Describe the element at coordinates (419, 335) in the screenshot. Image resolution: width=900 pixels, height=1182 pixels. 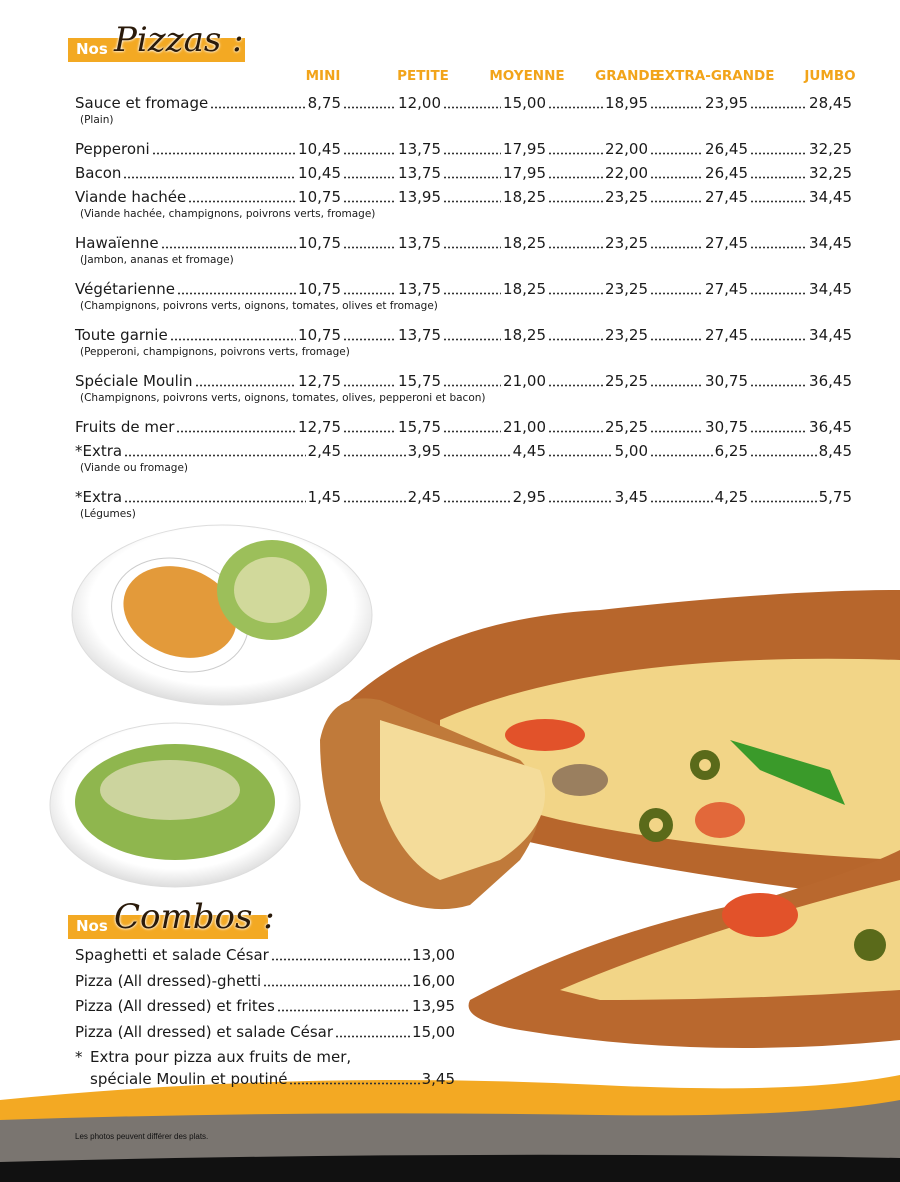
I see `price: 13,75` at that location.